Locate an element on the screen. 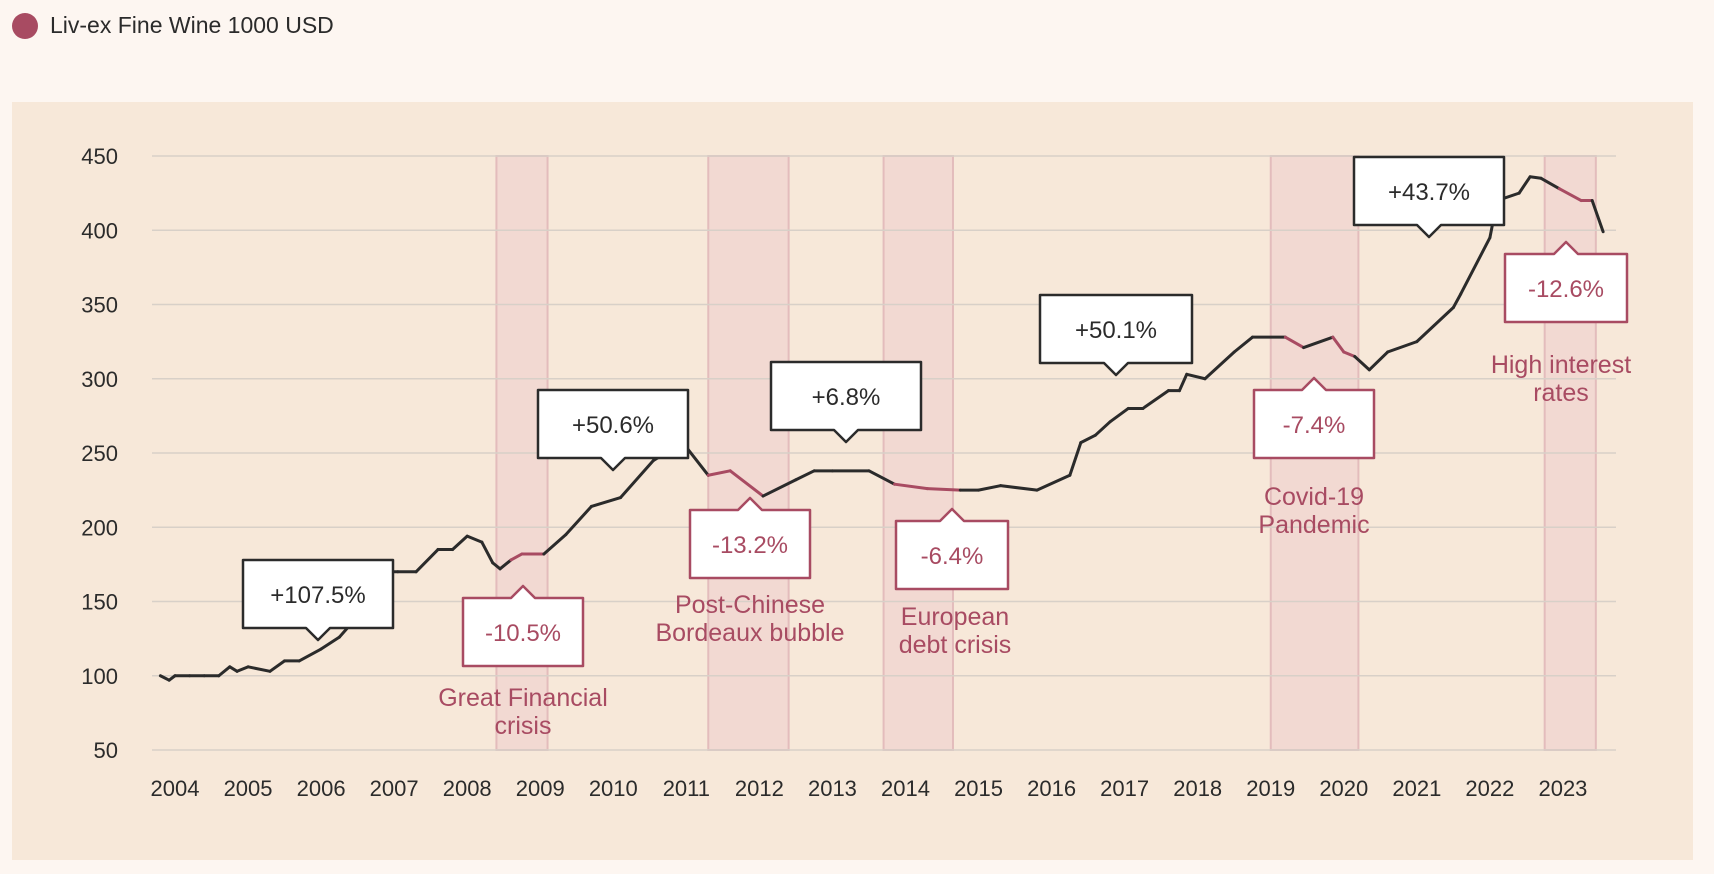 The image size is (1714, 874). x-tick-2015: 2015 is located at coordinates (978, 788).